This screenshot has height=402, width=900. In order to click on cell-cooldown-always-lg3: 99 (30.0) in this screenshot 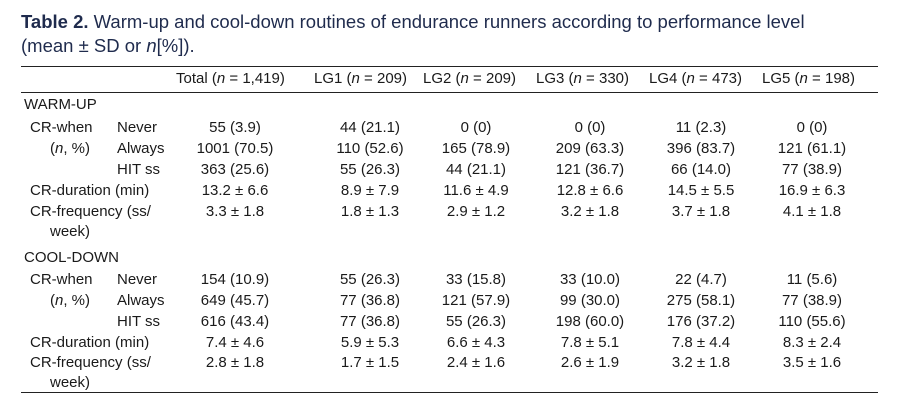, I will do `click(590, 300)`.